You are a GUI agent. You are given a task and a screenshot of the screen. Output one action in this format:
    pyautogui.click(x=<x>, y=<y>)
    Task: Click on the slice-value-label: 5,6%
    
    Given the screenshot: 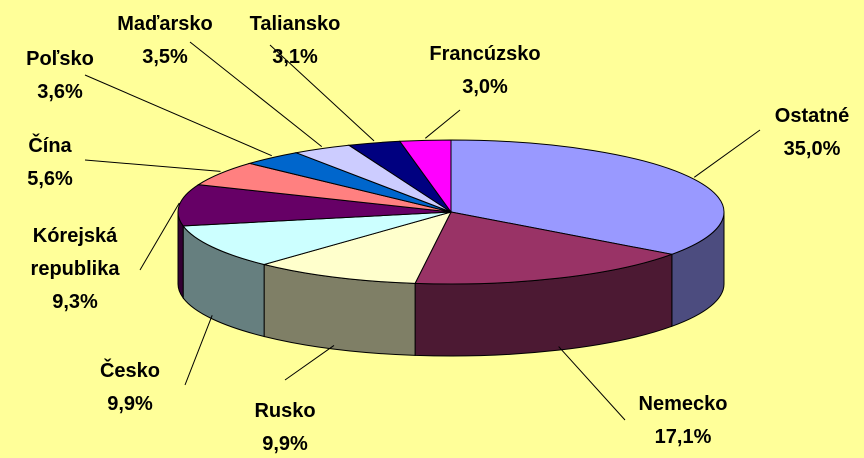 What is the action you would take?
    pyautogui.click(x=50, y=179)
    